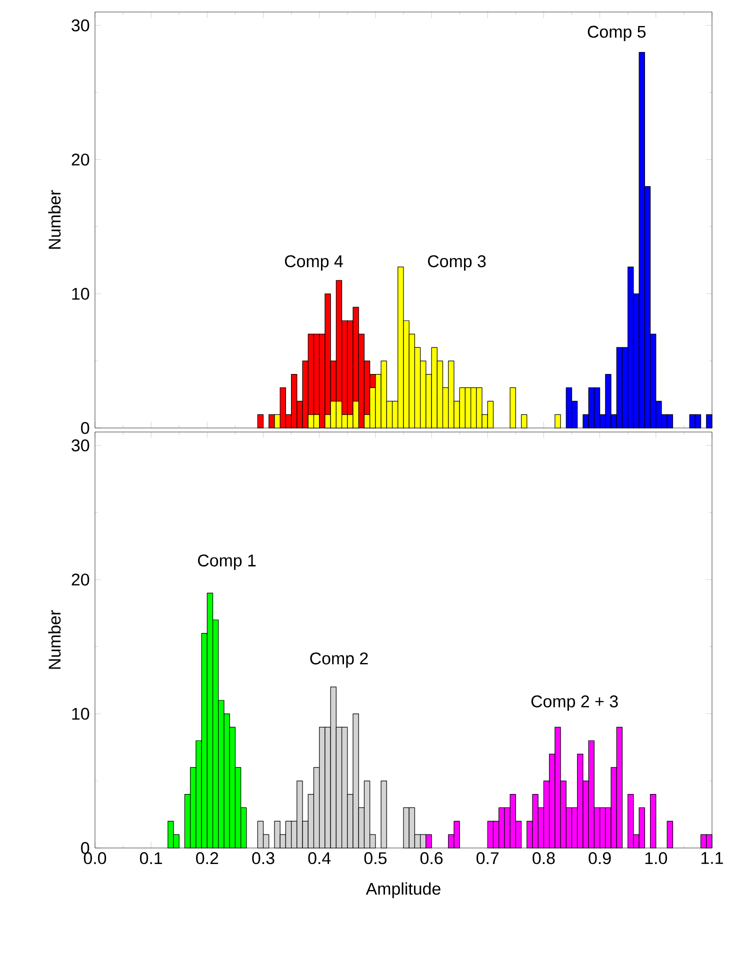  Describe the element at coordinates (487, 858) in the screenshot. I see `x-tick-label: 0.7` at that location.